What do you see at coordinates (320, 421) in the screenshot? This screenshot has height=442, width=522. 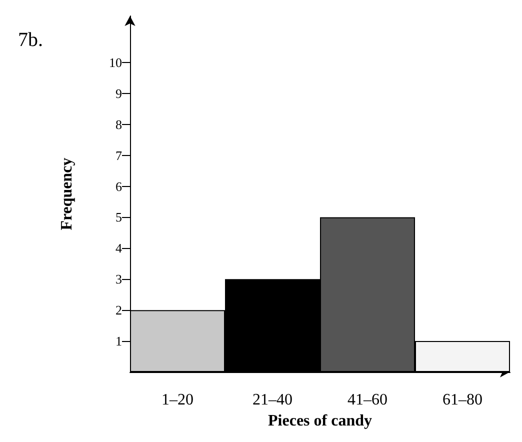 I see `x-axis-title: Pieces of candy` at bounding box center [320, 421].